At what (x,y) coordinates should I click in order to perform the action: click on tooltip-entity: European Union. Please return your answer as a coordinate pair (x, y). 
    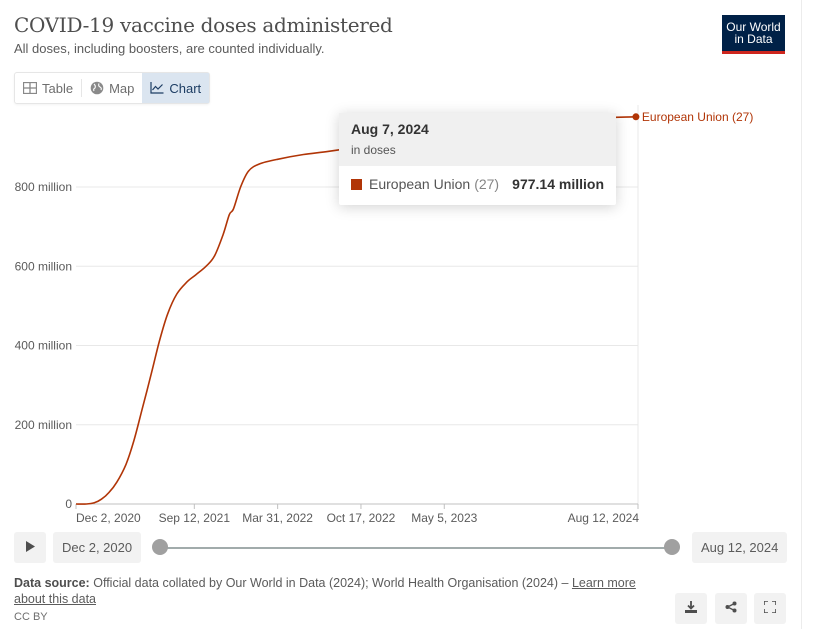
    Looking at the image, I should click on (420, 184).